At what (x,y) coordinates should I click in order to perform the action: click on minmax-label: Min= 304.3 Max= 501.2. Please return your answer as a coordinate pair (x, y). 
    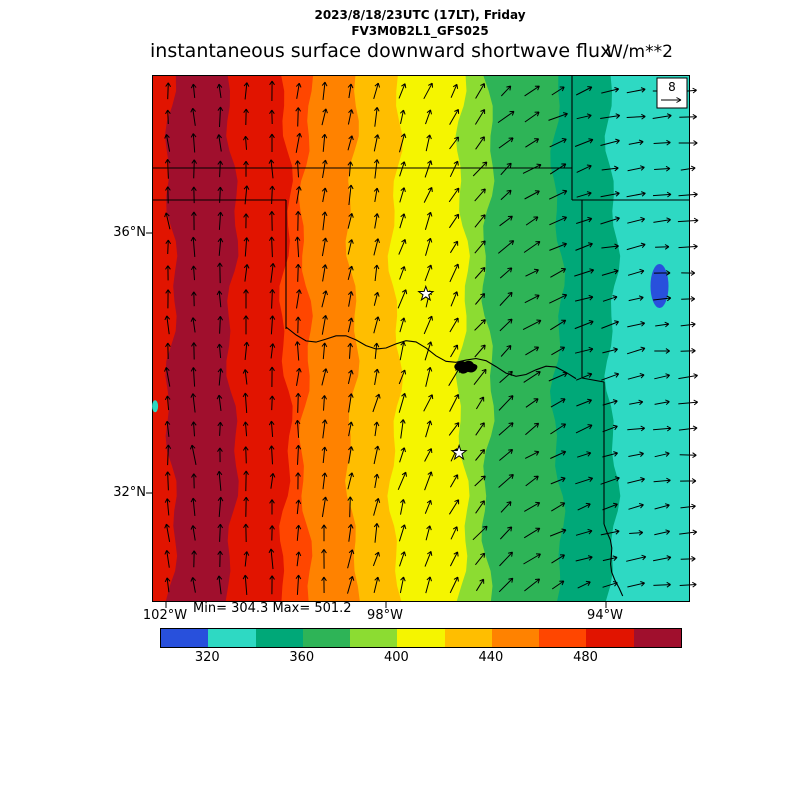
    Looking at the image, I should click on (272, 608).